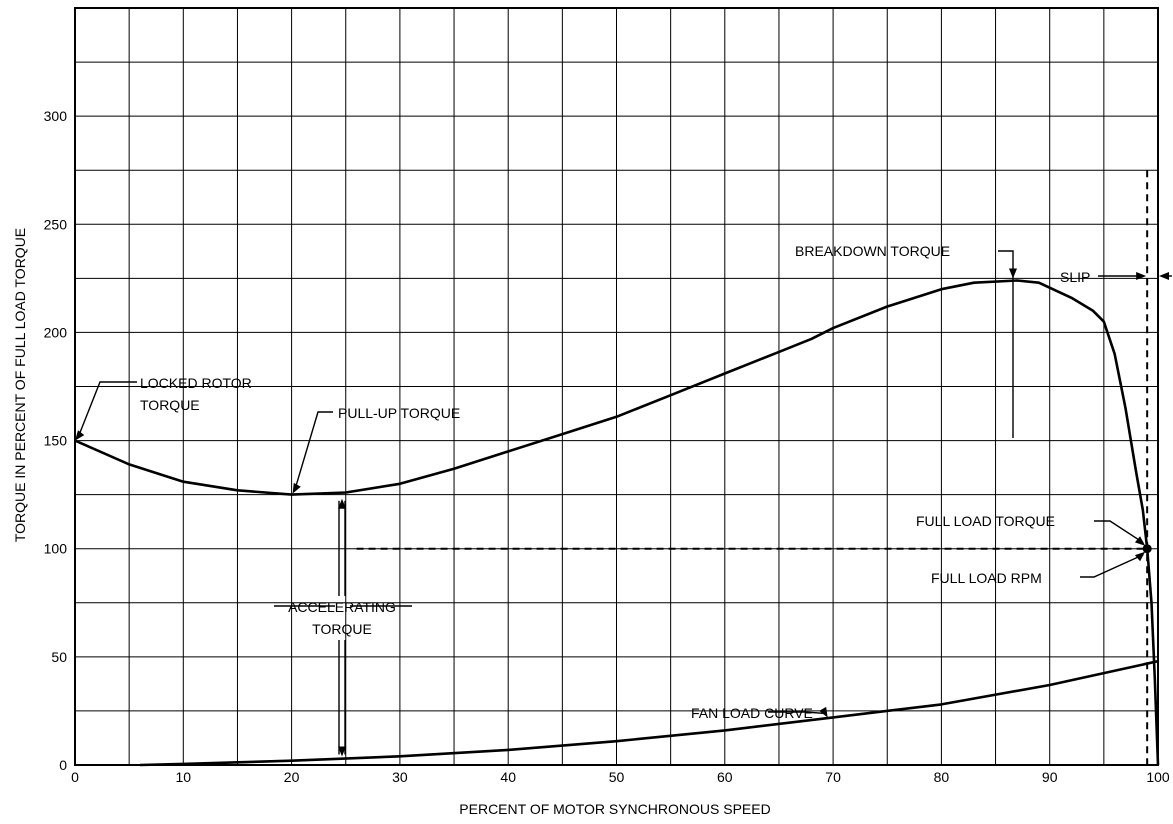 This screenshot has width=1173, height=824. Describe the element at coordinates (56, 332) in the screenshot. I see `y-tick-label: 200` at that location.